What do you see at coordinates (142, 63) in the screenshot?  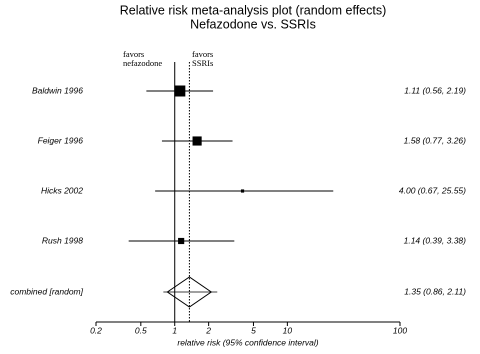 I see `left-header: nefazodone` at bounding box center [142, 63].